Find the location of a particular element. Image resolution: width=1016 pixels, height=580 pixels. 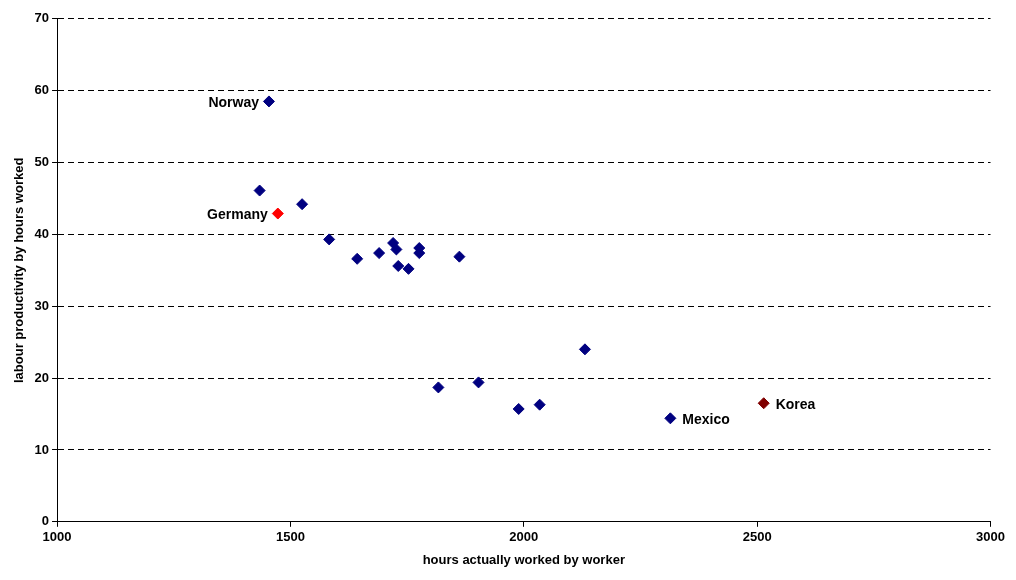

y-tick-label: 60 is located at coordinates (42, 90).